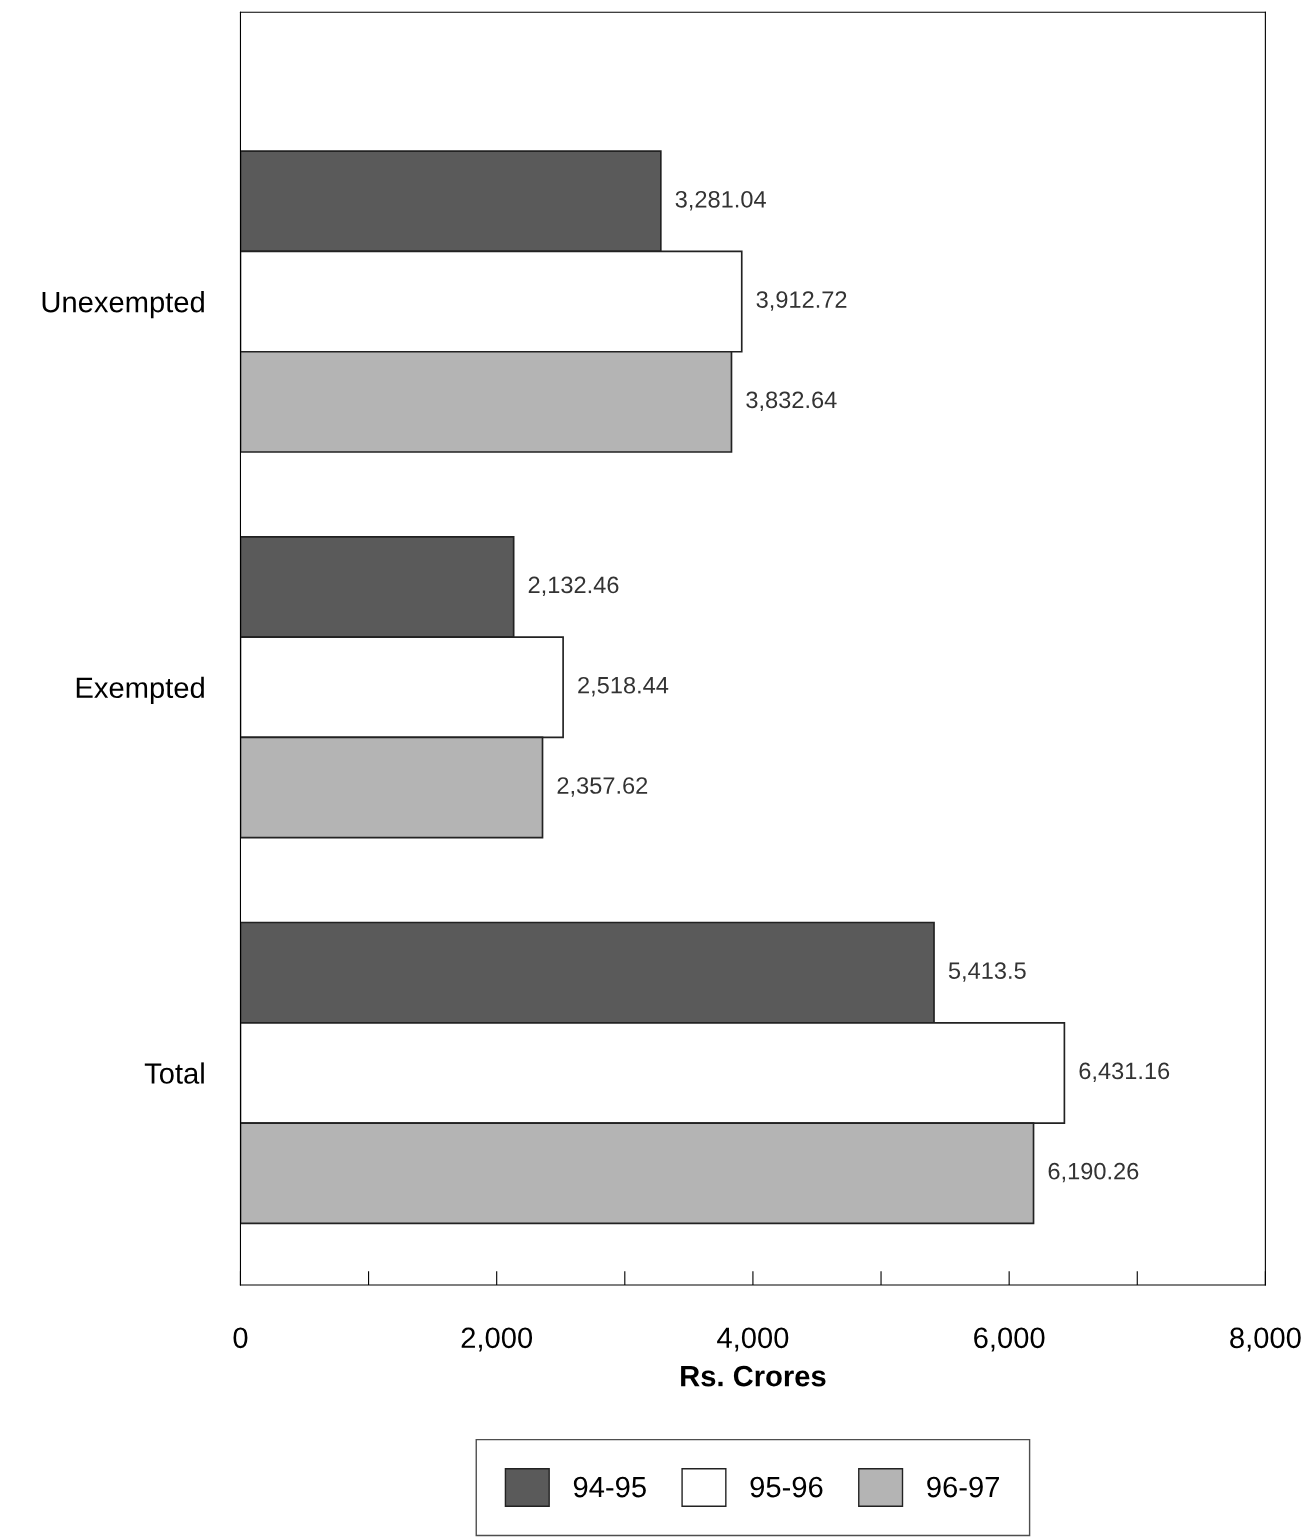  I want to click on x-tick-label: 0, so click(240, 1338).